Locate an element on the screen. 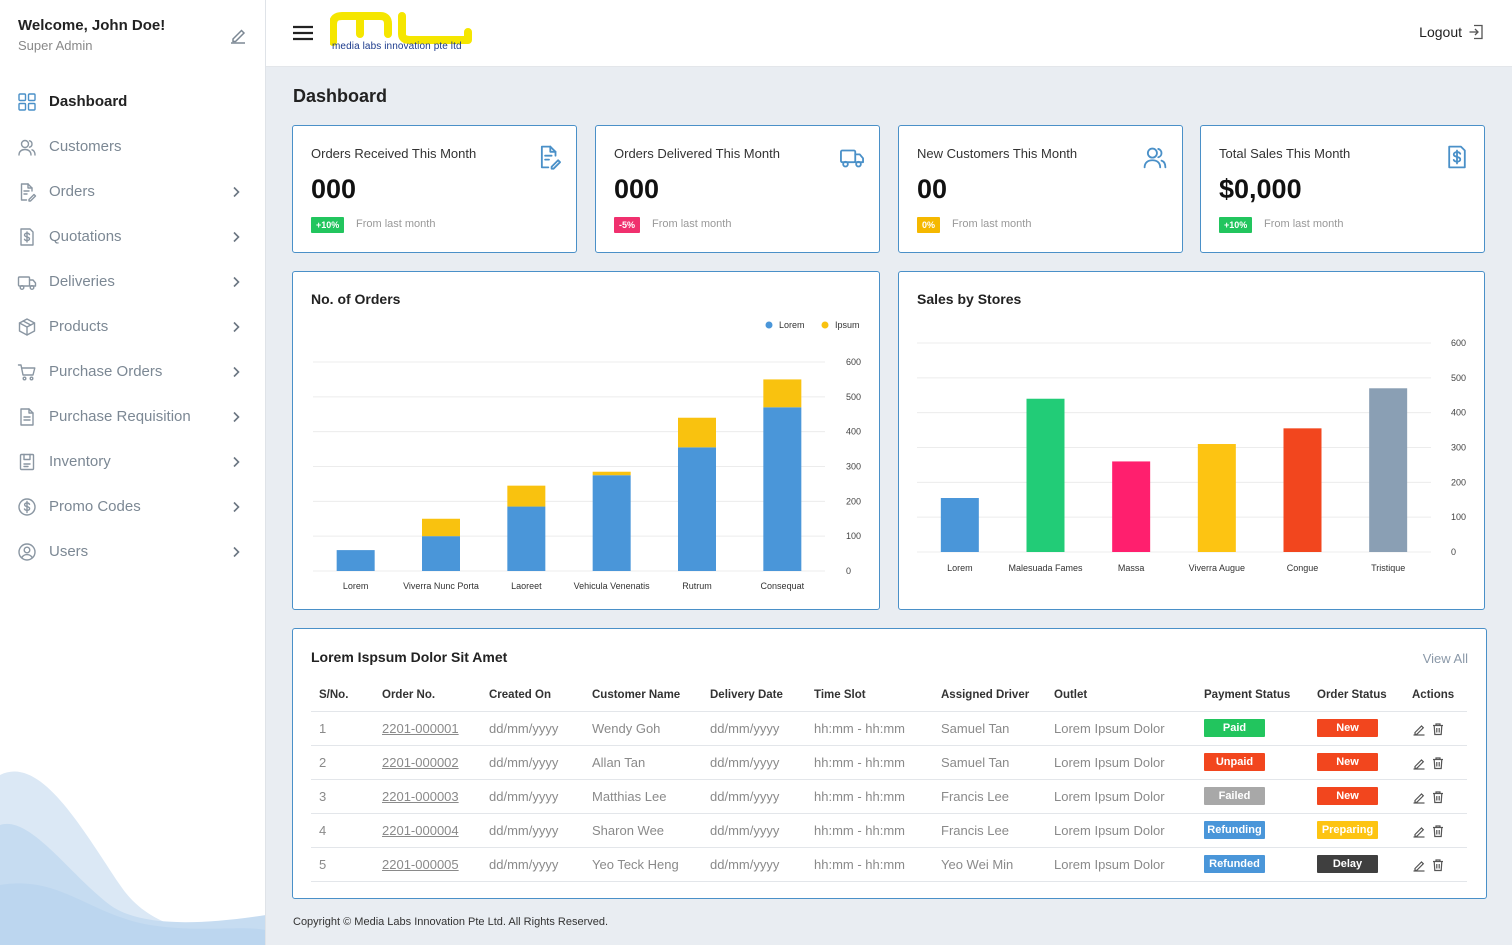  box-icon is located at coordinates (27, 327).